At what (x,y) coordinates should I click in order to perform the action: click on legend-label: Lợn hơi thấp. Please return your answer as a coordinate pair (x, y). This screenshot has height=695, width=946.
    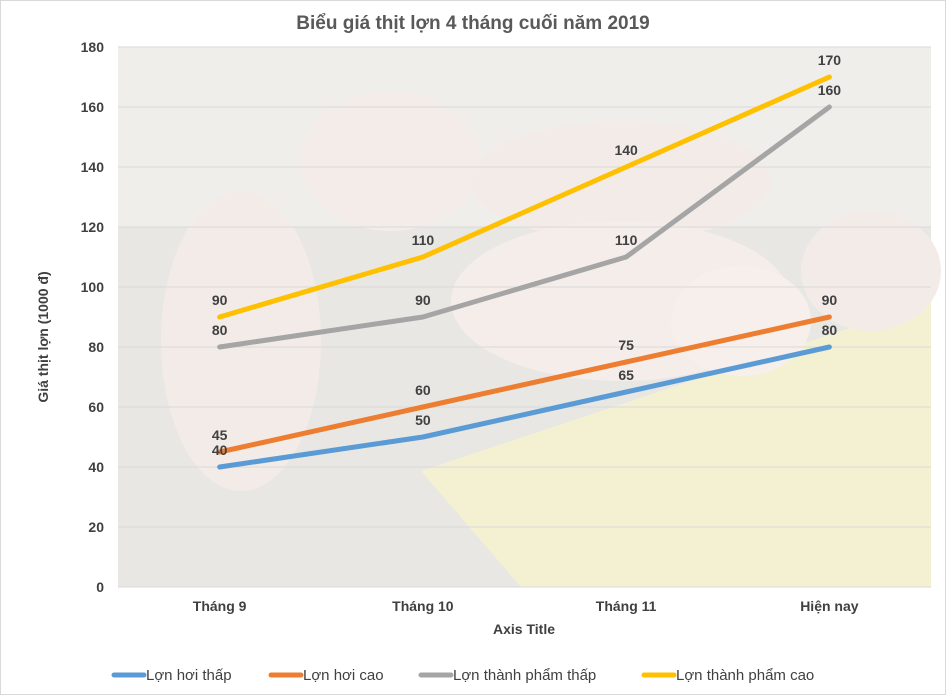
    Looking at the image, I should click on (189, 675).